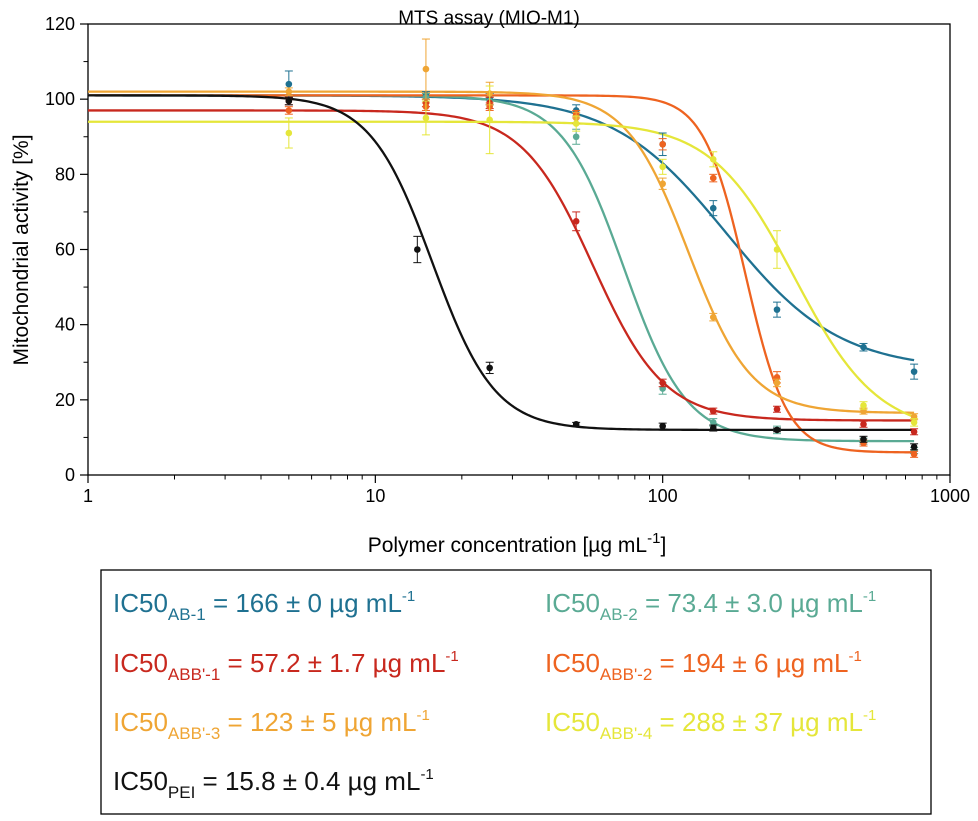  Describe the element at coordinates (703, 666) in the screenshot. I see `legend-entry-ABB'-2: IC50ABB'-2 = 194 ± 6 µg mL-1` at that location.